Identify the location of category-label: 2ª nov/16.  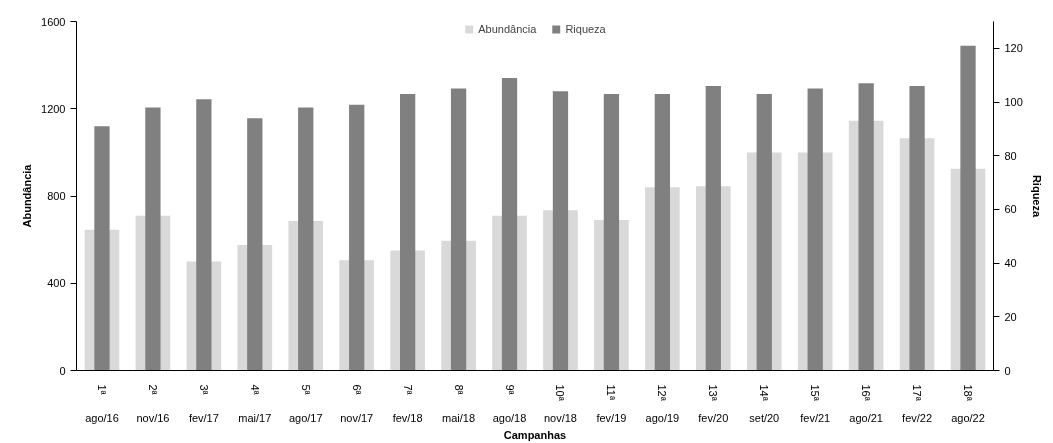
(153, 404).